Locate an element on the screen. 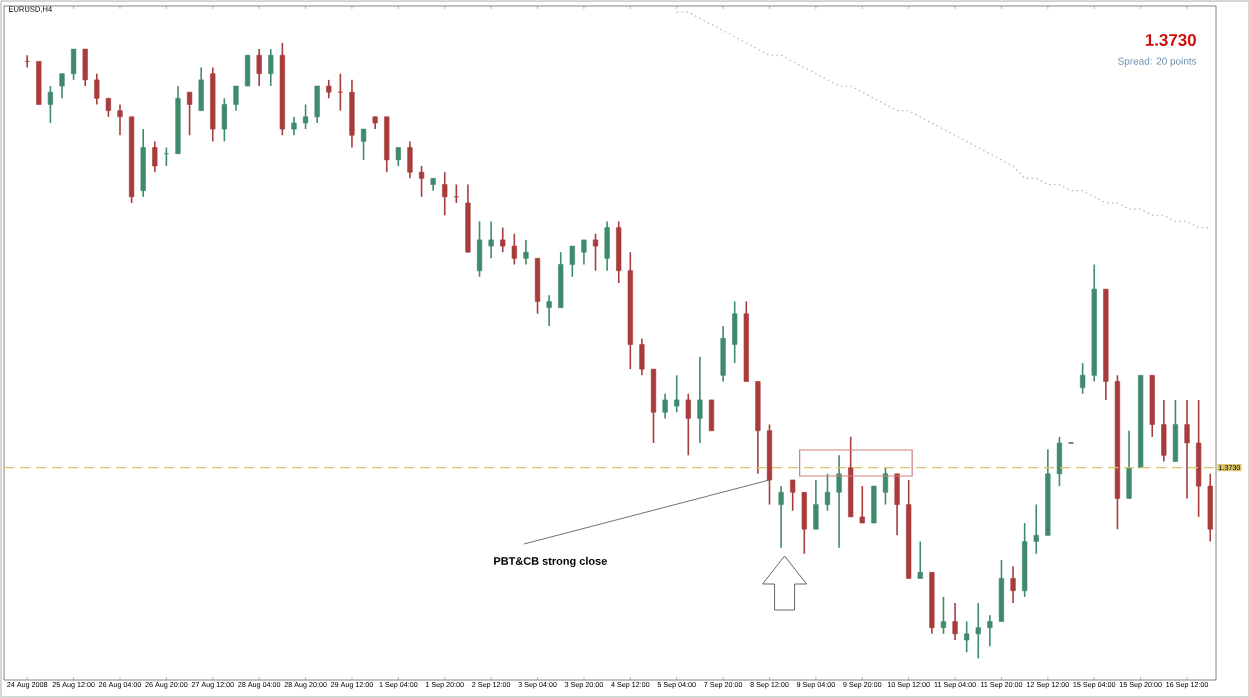  annotation: 1.3730 is located at coordinates (1170, 40).